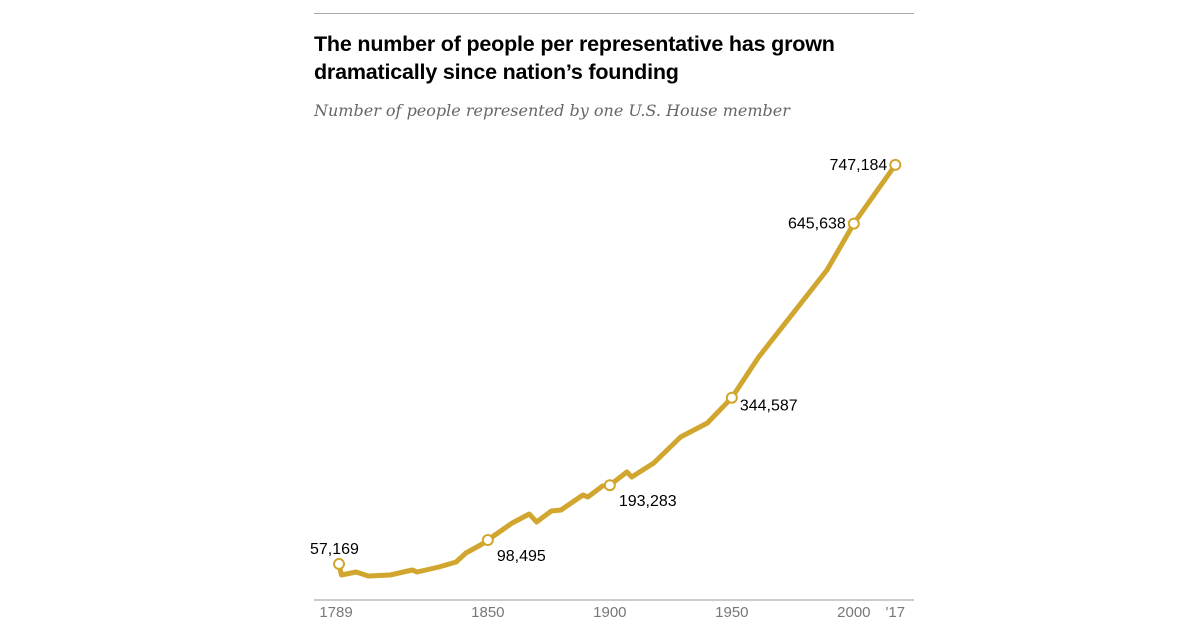 Image resolution: width=1200 pixels, height=630 pixels. What do you see at coordinates (731, 612) in the screenshot?
I see `x-tick-label: 1950` at bounding box center [731, 612].